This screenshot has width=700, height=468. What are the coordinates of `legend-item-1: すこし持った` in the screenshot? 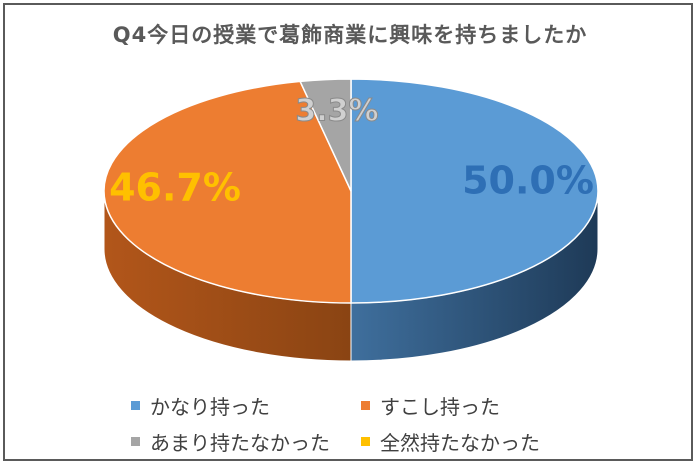 It's located at (430, 405).